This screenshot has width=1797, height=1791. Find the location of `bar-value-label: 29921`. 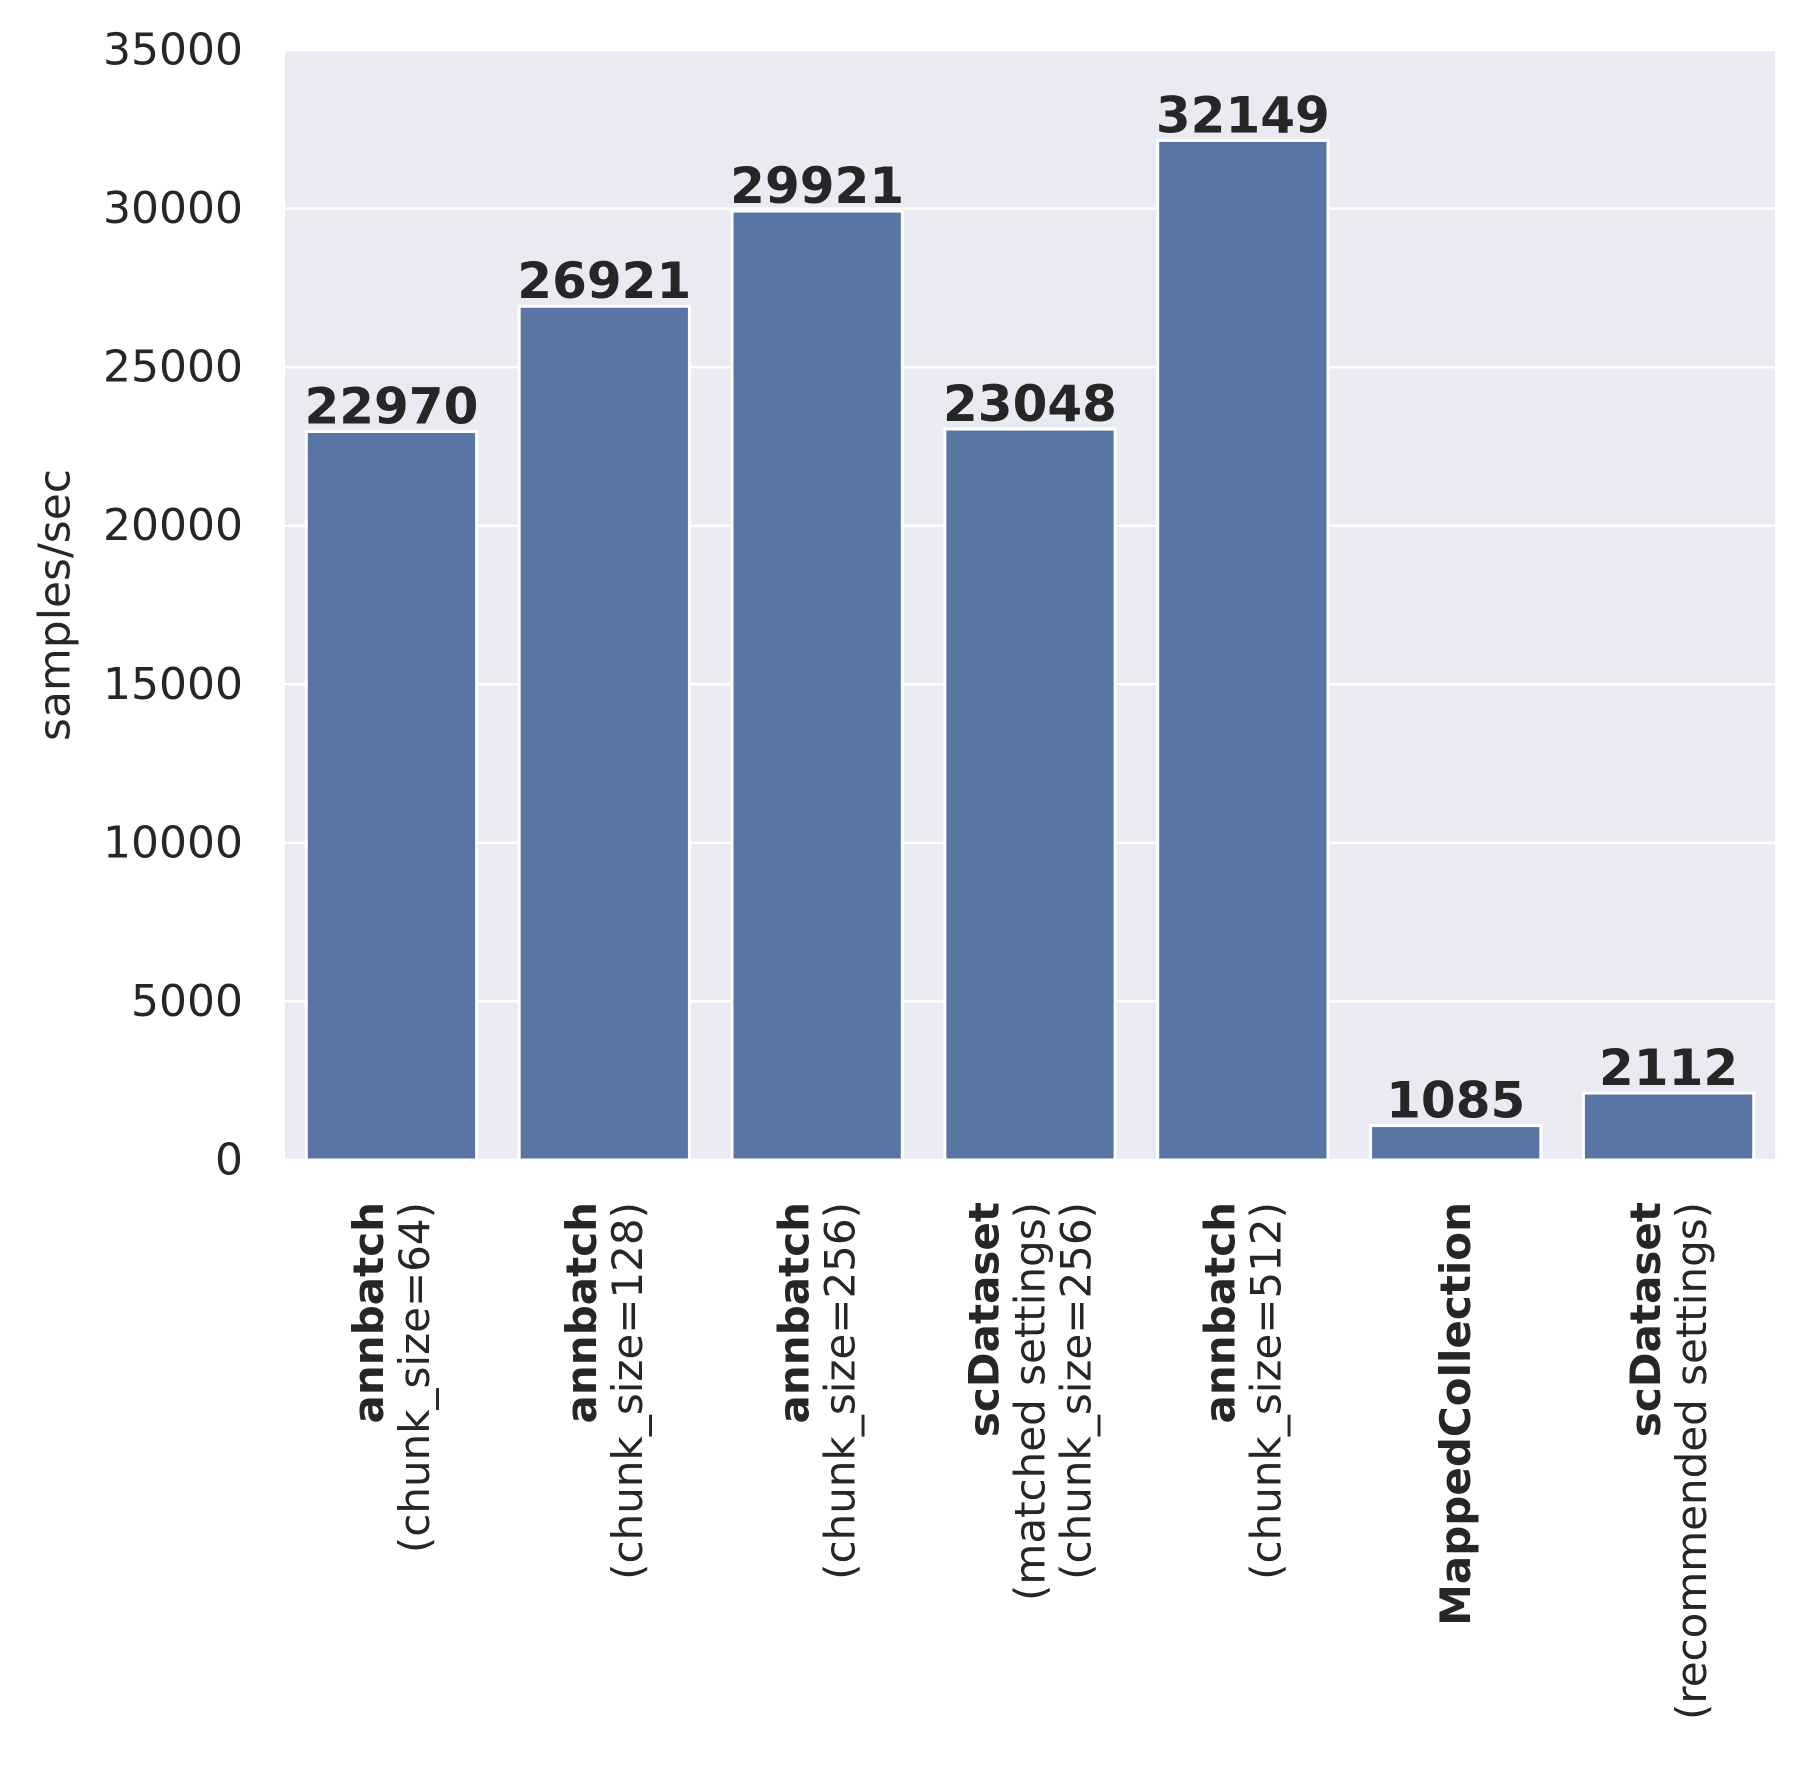

bar-value-label: 29921 is located at coordinates (817, 186).